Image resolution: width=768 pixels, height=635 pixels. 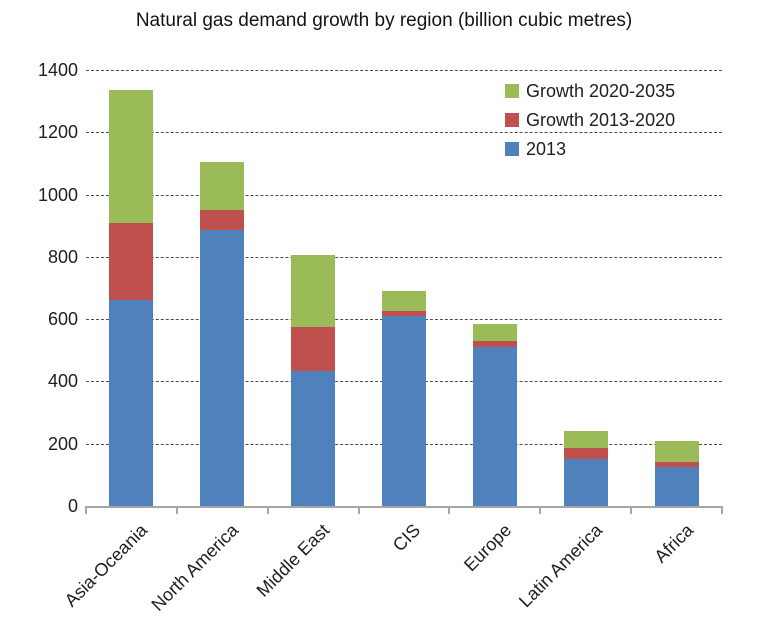 What do you see at coordinates (62, 256) in the screenshot?
I see `y-axis-tick-label: 800` at bounding box center [62, 256].